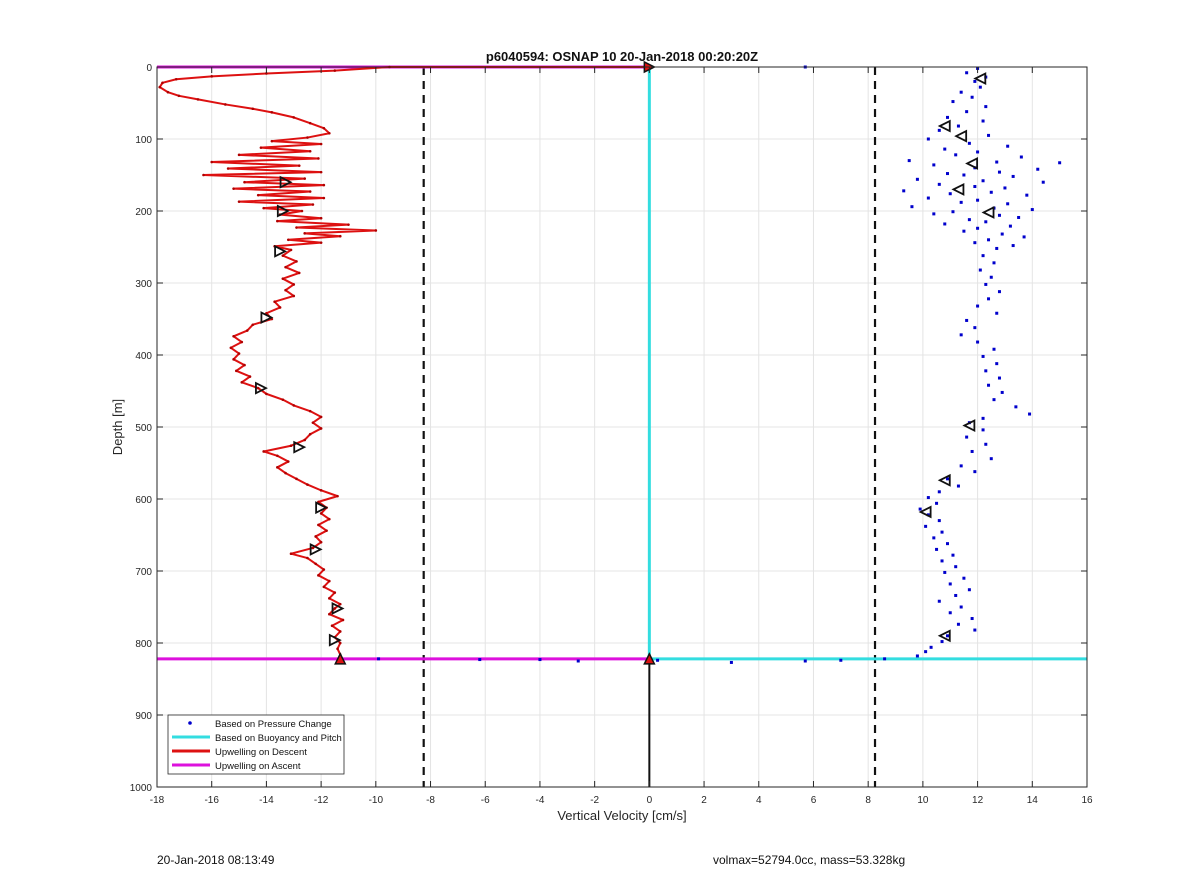  What do you see at coordinates (759, 800) in the screenshot?
I see `x-tick-label: 4` at bounding box center [759, 800].